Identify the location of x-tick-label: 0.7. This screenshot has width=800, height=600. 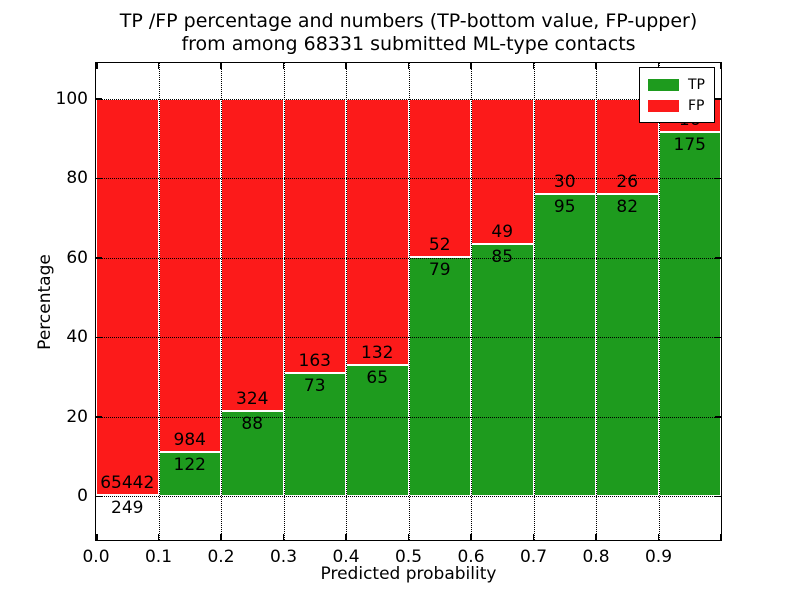
(533, 557).